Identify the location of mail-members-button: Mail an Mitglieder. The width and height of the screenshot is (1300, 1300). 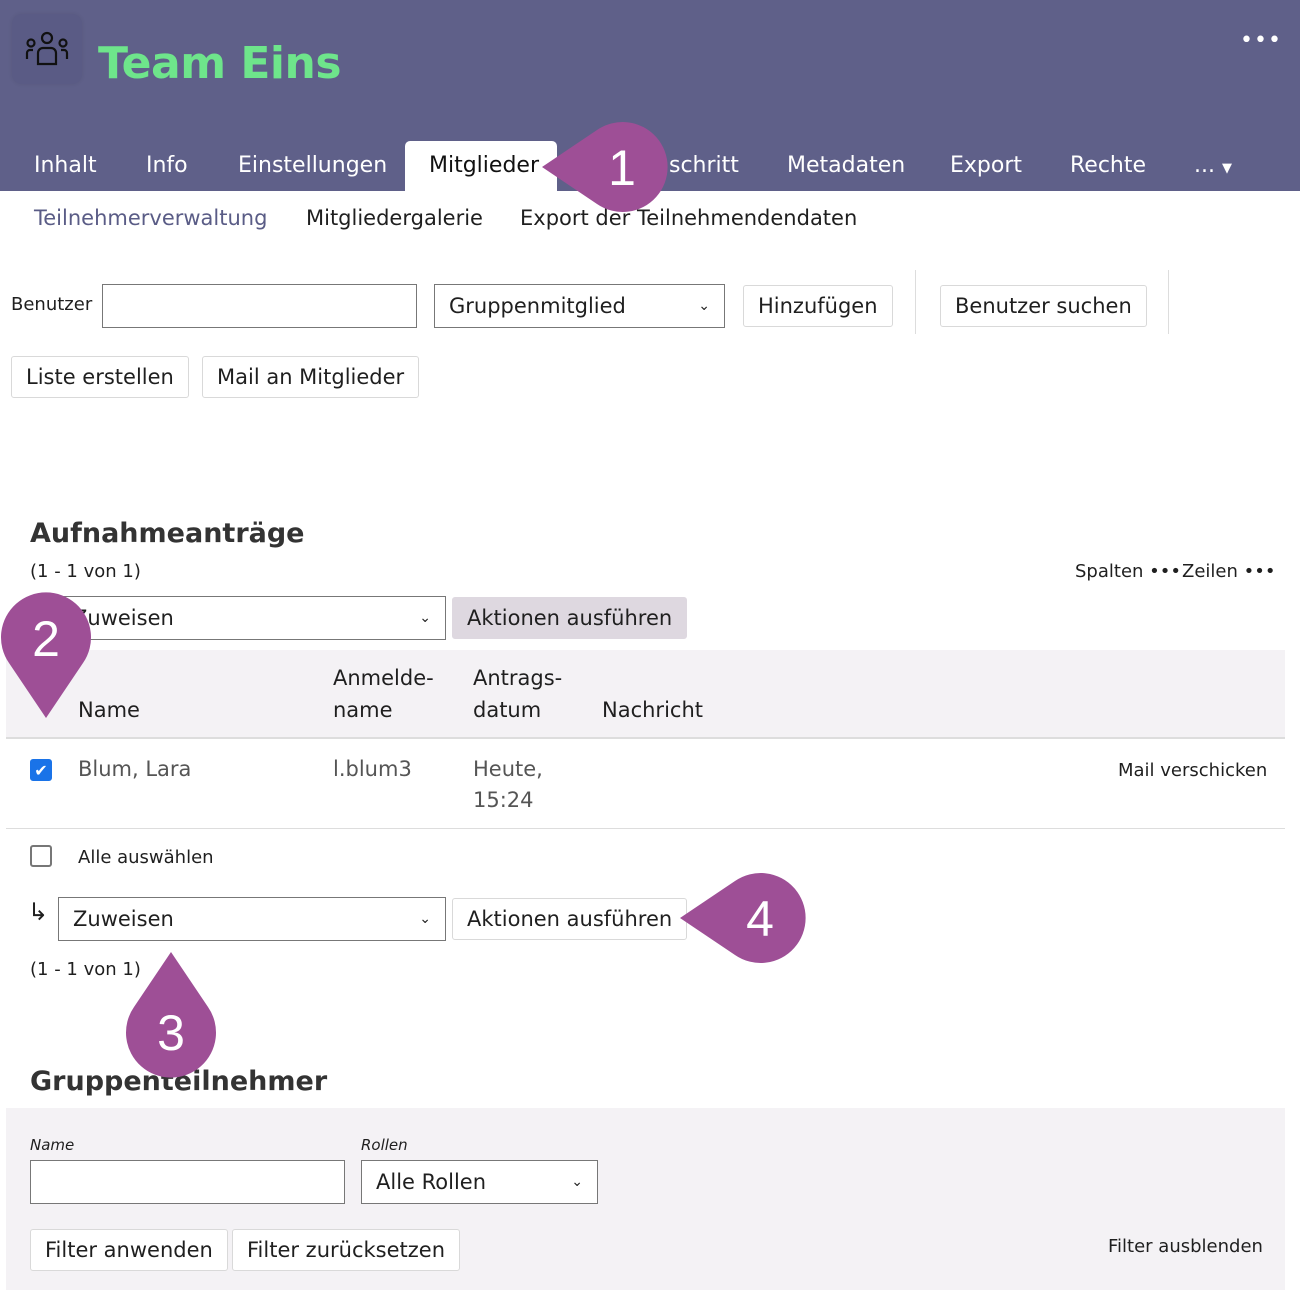
(311, 377).